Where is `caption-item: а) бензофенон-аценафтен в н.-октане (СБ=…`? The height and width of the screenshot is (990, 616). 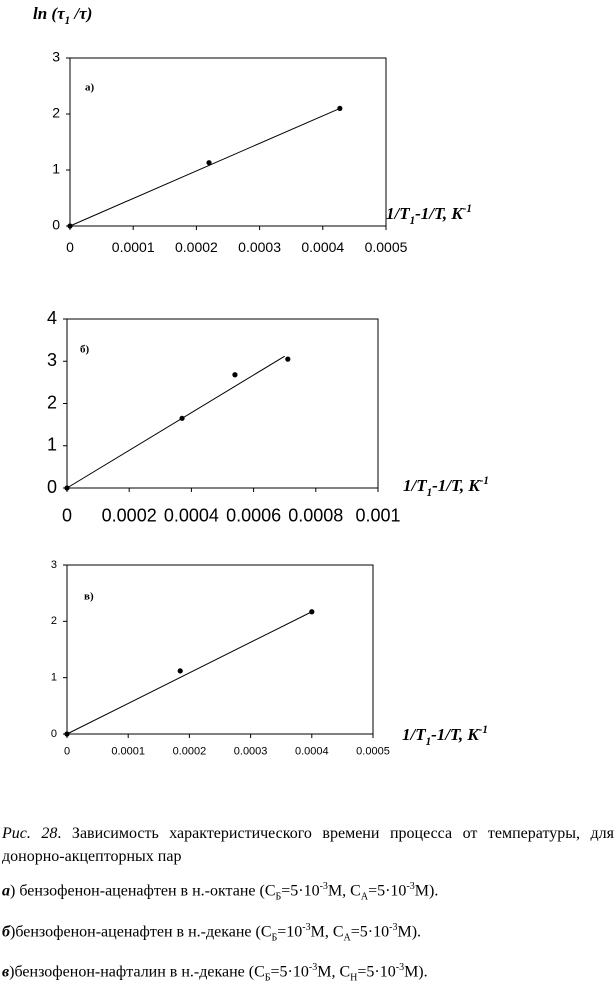
caption-item: а) бензофенон-аценафтен в н.-октане (СБ=… is located at coordinates (308, 892).